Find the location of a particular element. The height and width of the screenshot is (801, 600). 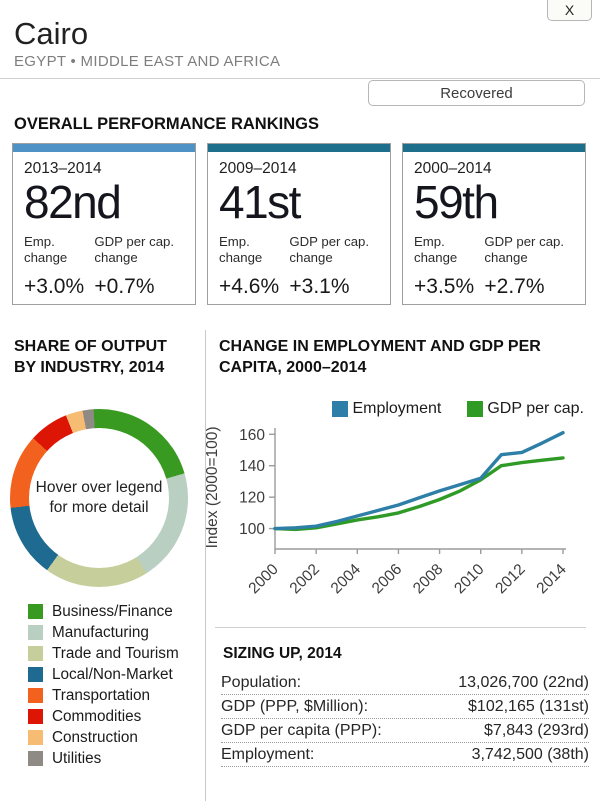

industry-legend-item: Commodities is located at coordinates (103, 716).